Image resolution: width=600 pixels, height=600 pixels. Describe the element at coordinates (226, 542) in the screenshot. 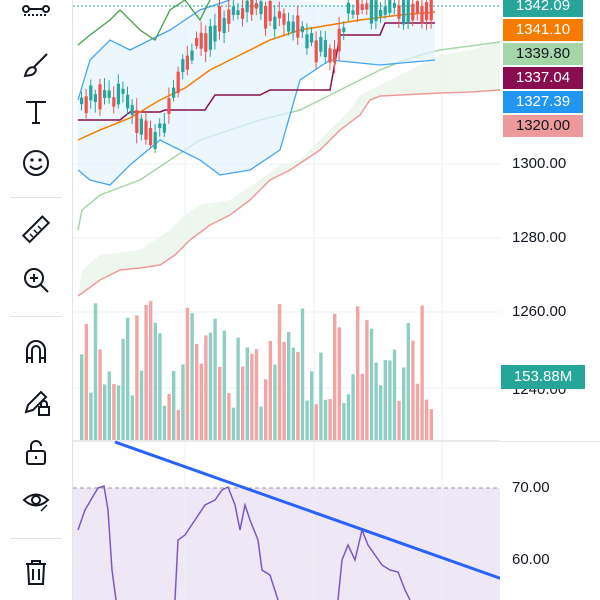

I see `rsi-line` at that location.